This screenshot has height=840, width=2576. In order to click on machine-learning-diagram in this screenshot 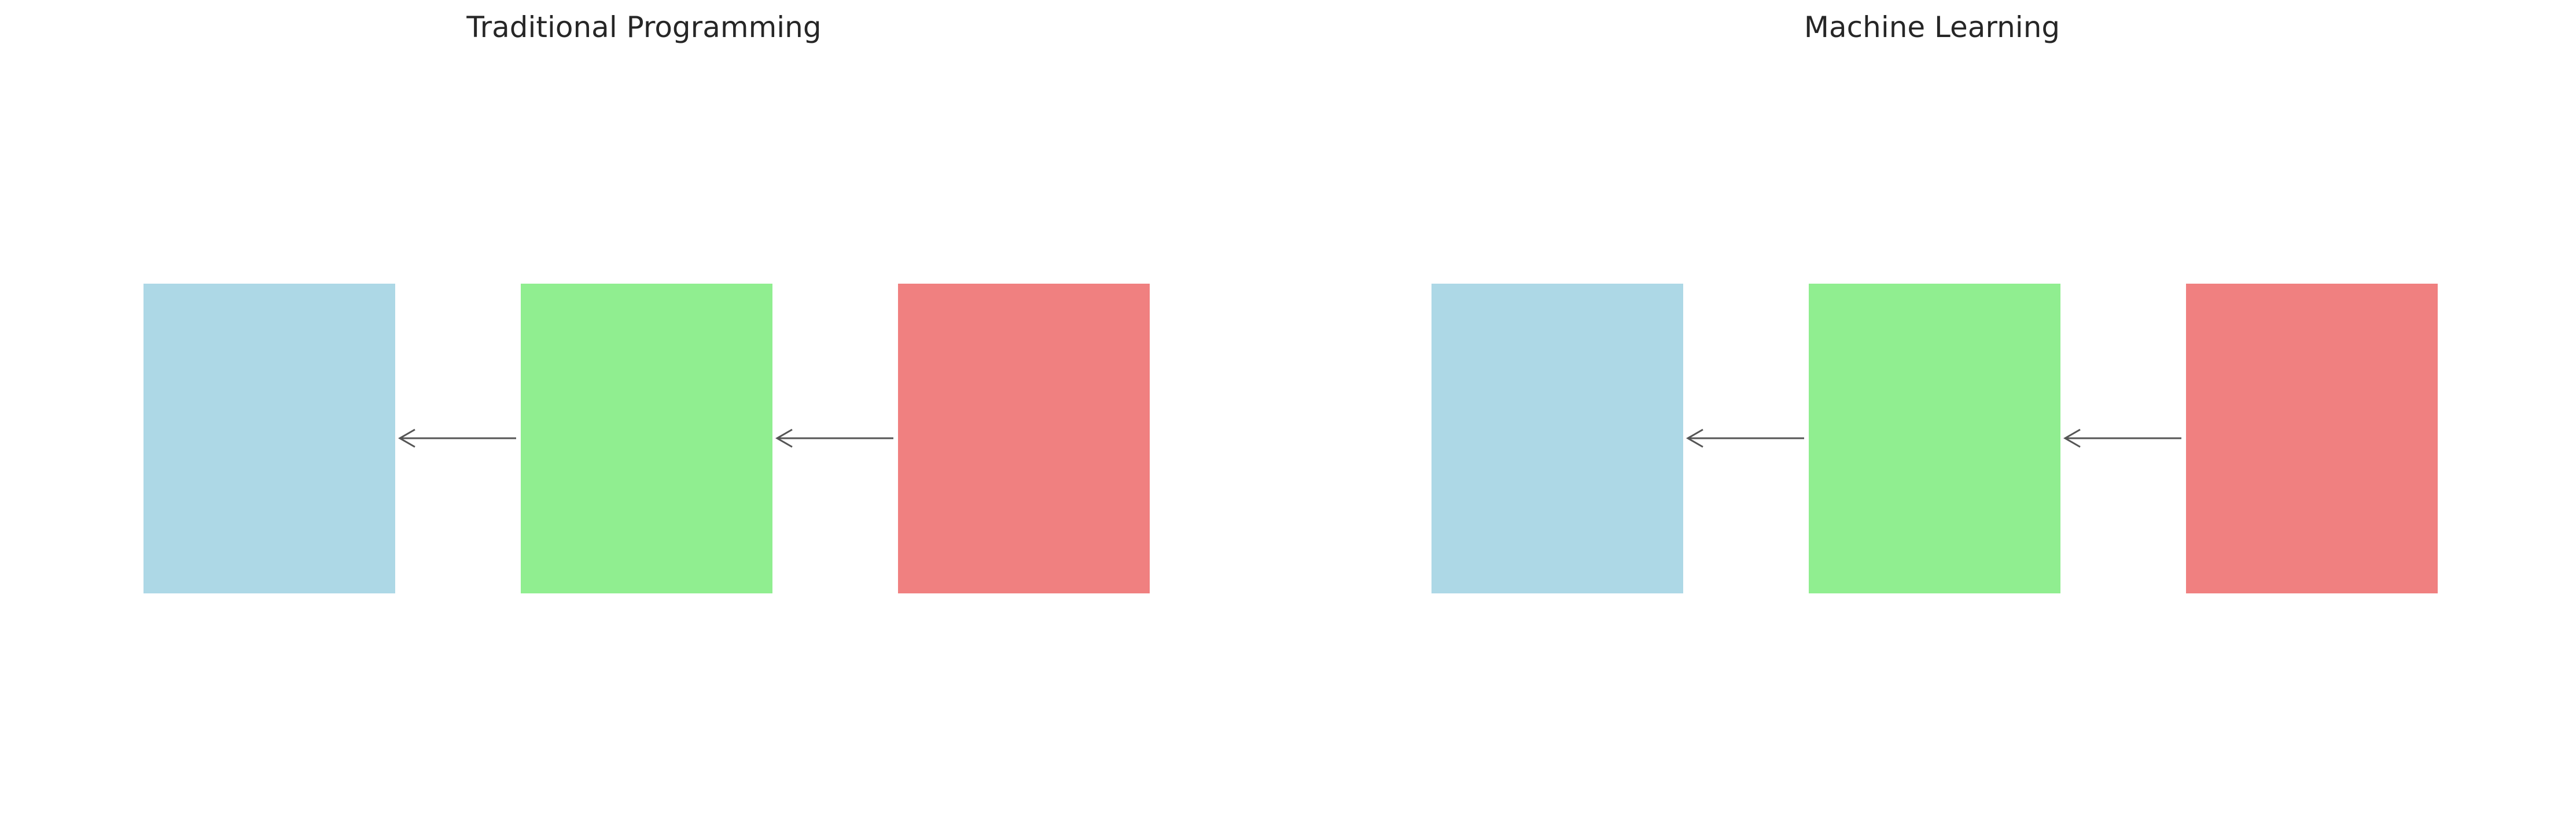, I will do `click(1934, 439)`.